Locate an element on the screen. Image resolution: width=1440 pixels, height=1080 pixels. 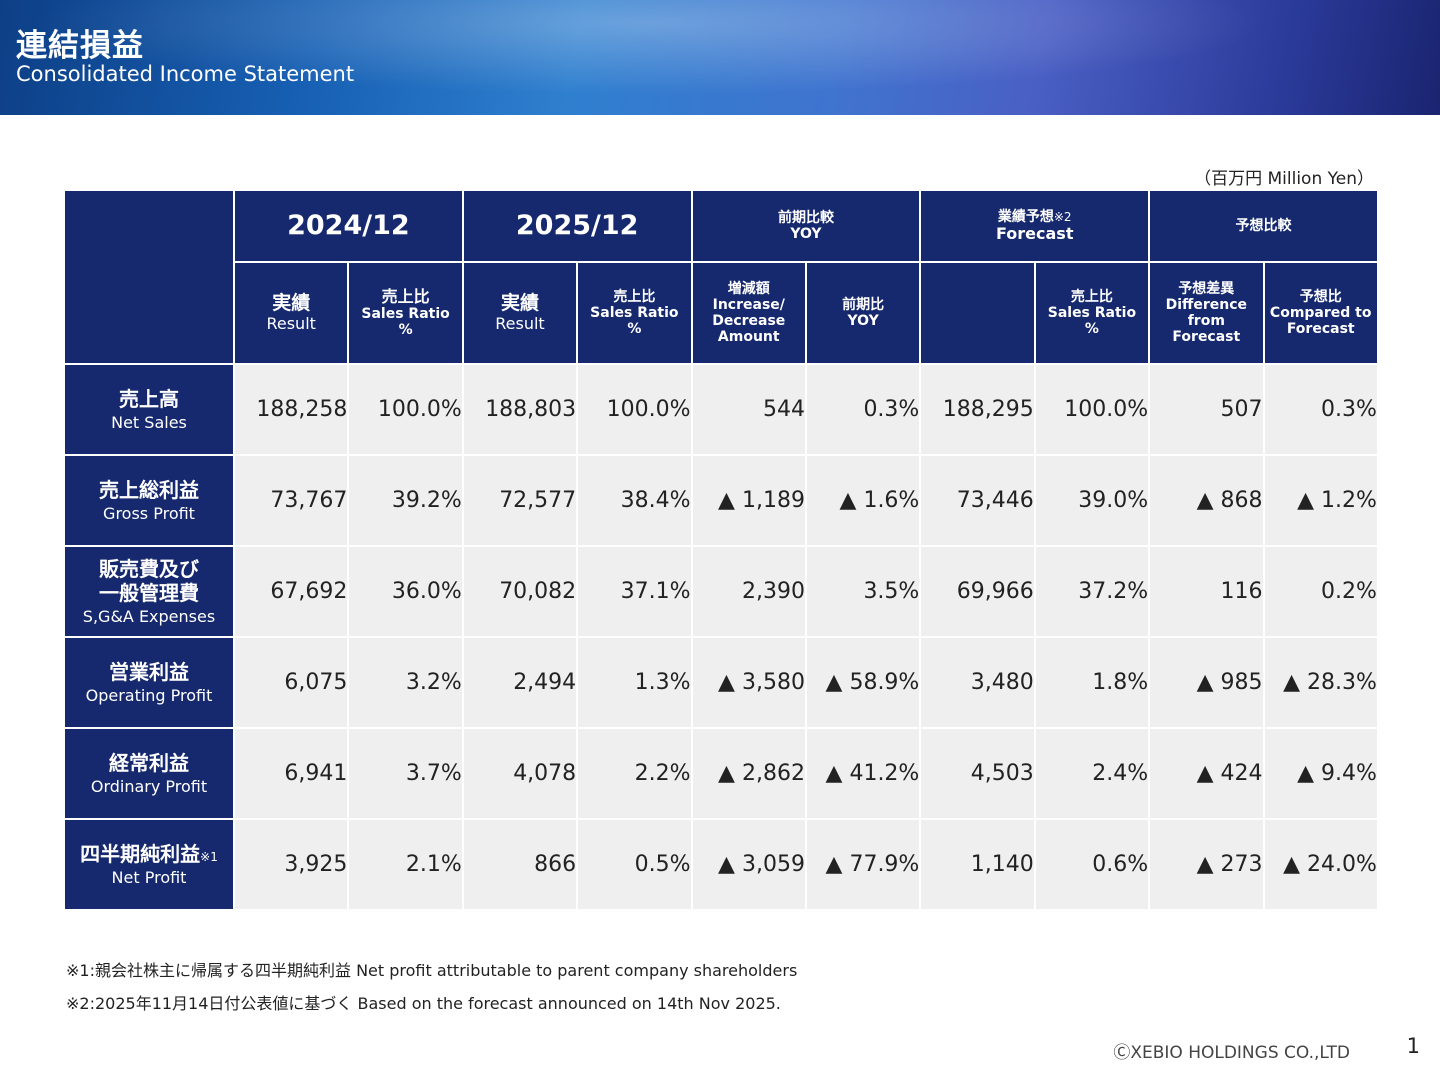
row-label-jp-text: 四半期純利益 is located at coordinates (140, 854).